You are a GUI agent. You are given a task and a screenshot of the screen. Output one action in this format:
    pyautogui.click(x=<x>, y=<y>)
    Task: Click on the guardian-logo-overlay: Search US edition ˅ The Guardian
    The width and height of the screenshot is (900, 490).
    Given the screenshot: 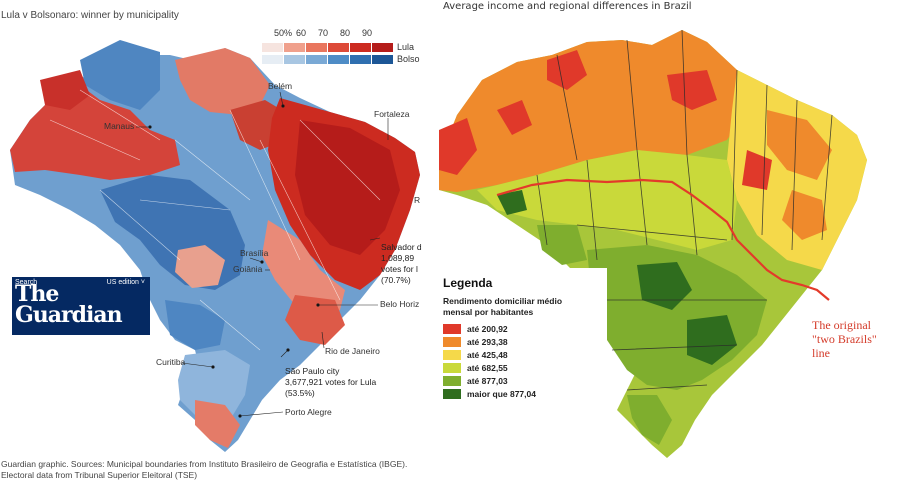 What is the action you would take?
    pyautogui.click(x=81, y=306)
    